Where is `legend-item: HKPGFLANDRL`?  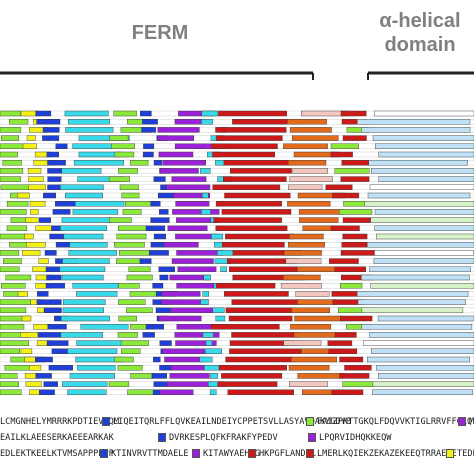 legend-item: HKPGFLANDRL is located at coordinates (282, 454).